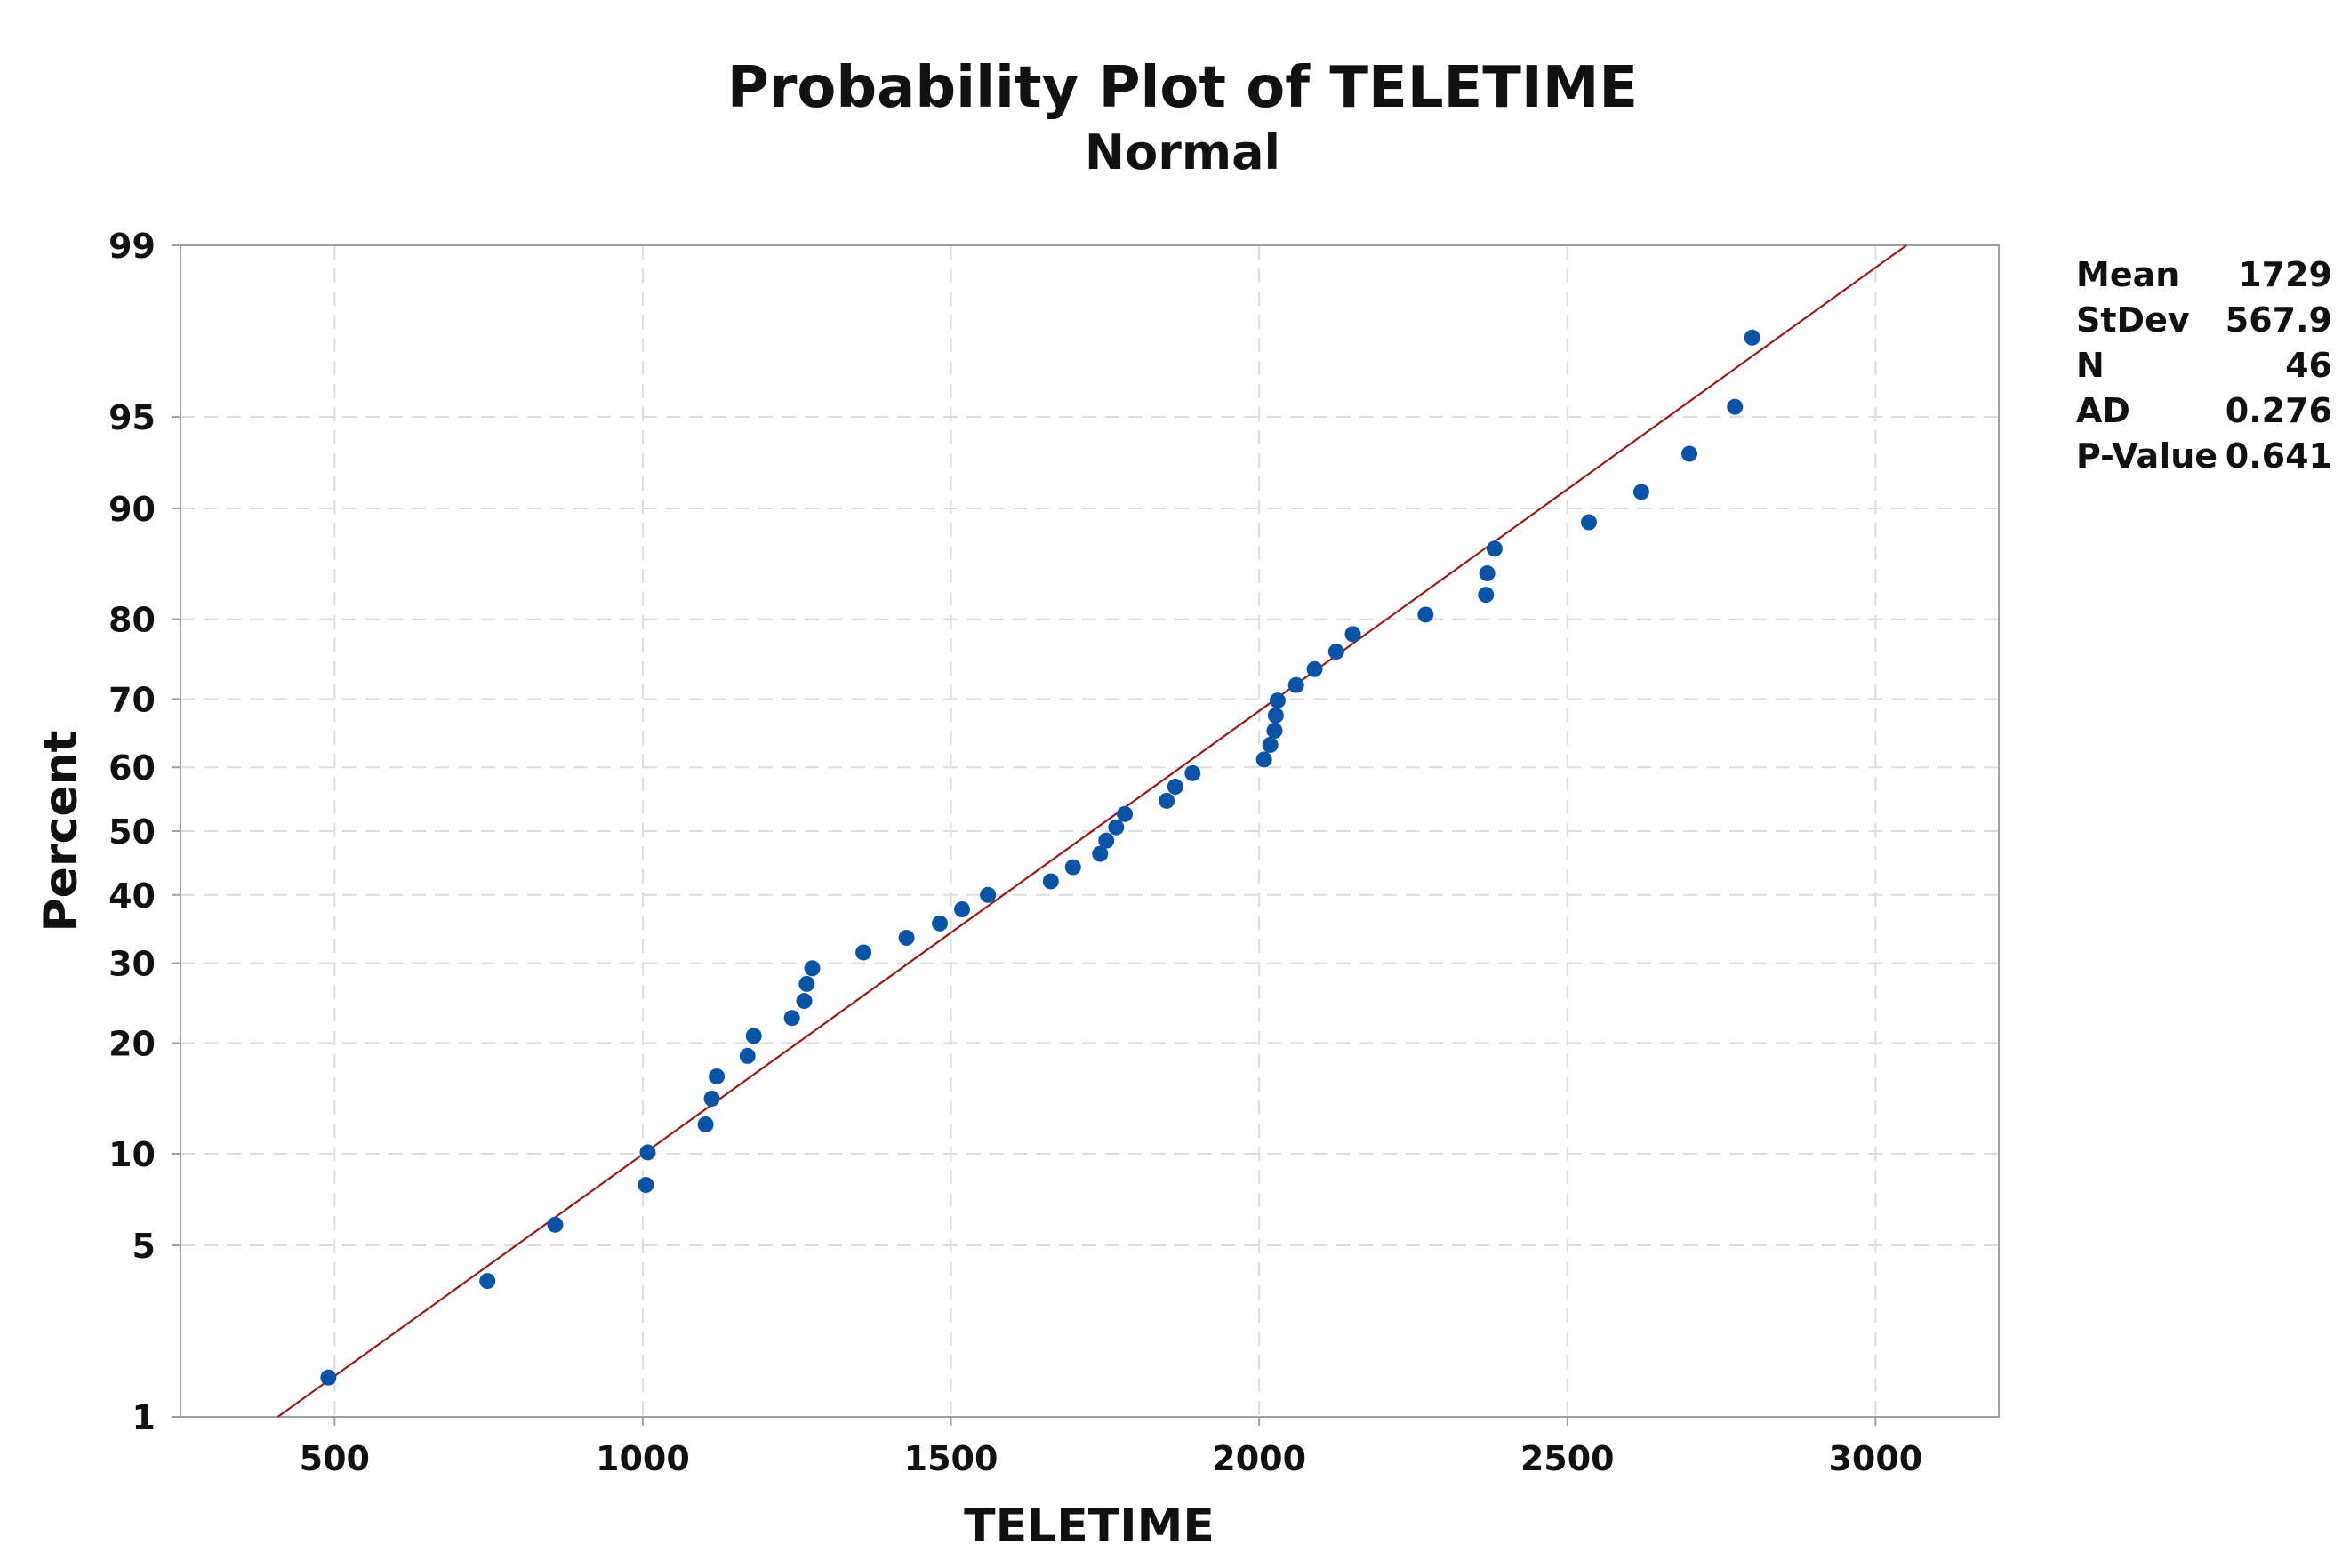 Image resolution: width=2350 pixels, height=1568 pixels. I want to click on stat-label: AD, so click(2103, 410).